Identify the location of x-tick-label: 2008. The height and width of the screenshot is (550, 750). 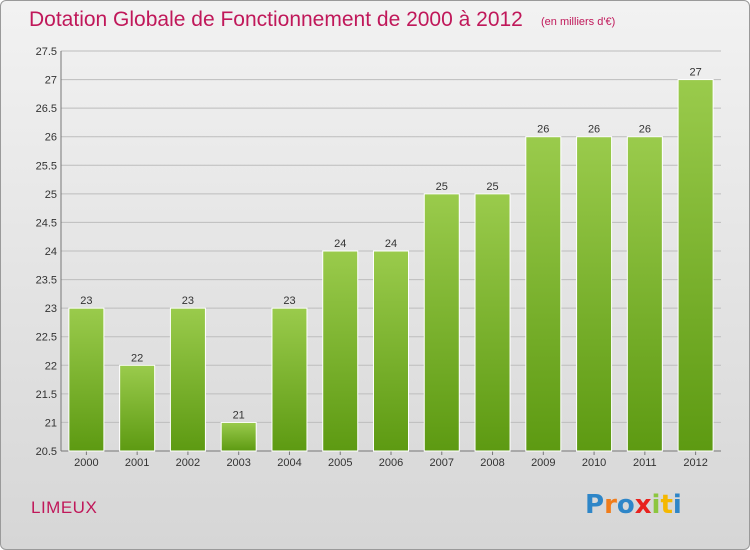
(492, 463).